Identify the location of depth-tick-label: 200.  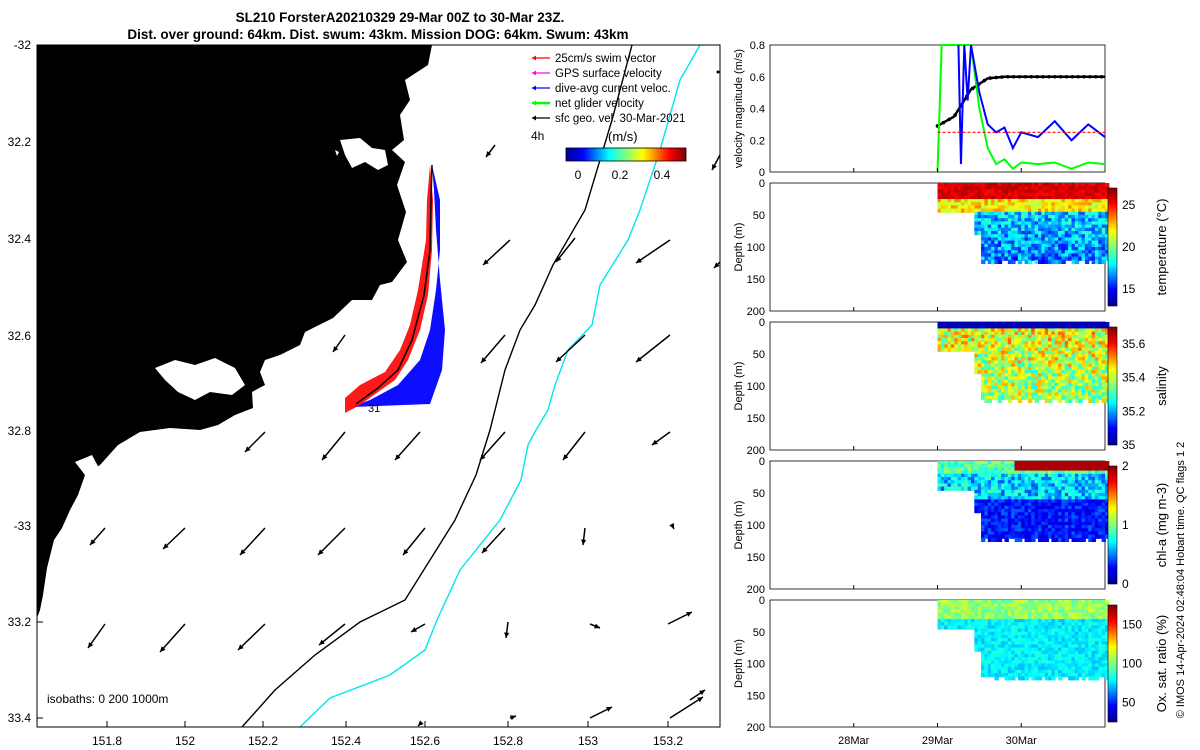
(756, 451).